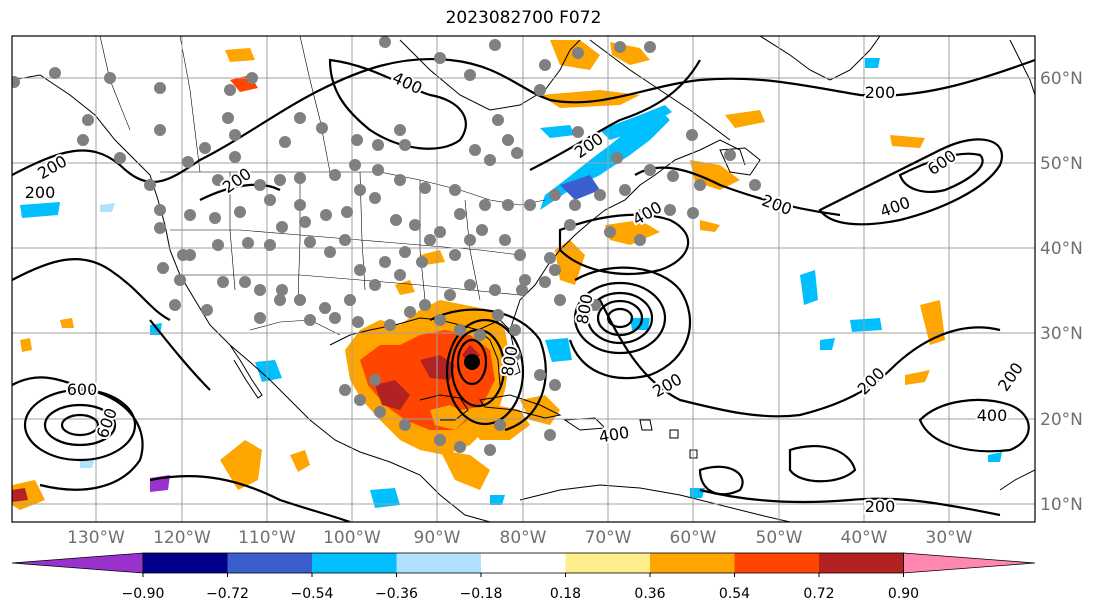  Describe the element at coordinates (903, 594) in the screenshot. I see `colorbar-tick-label: 0.90` at that location.